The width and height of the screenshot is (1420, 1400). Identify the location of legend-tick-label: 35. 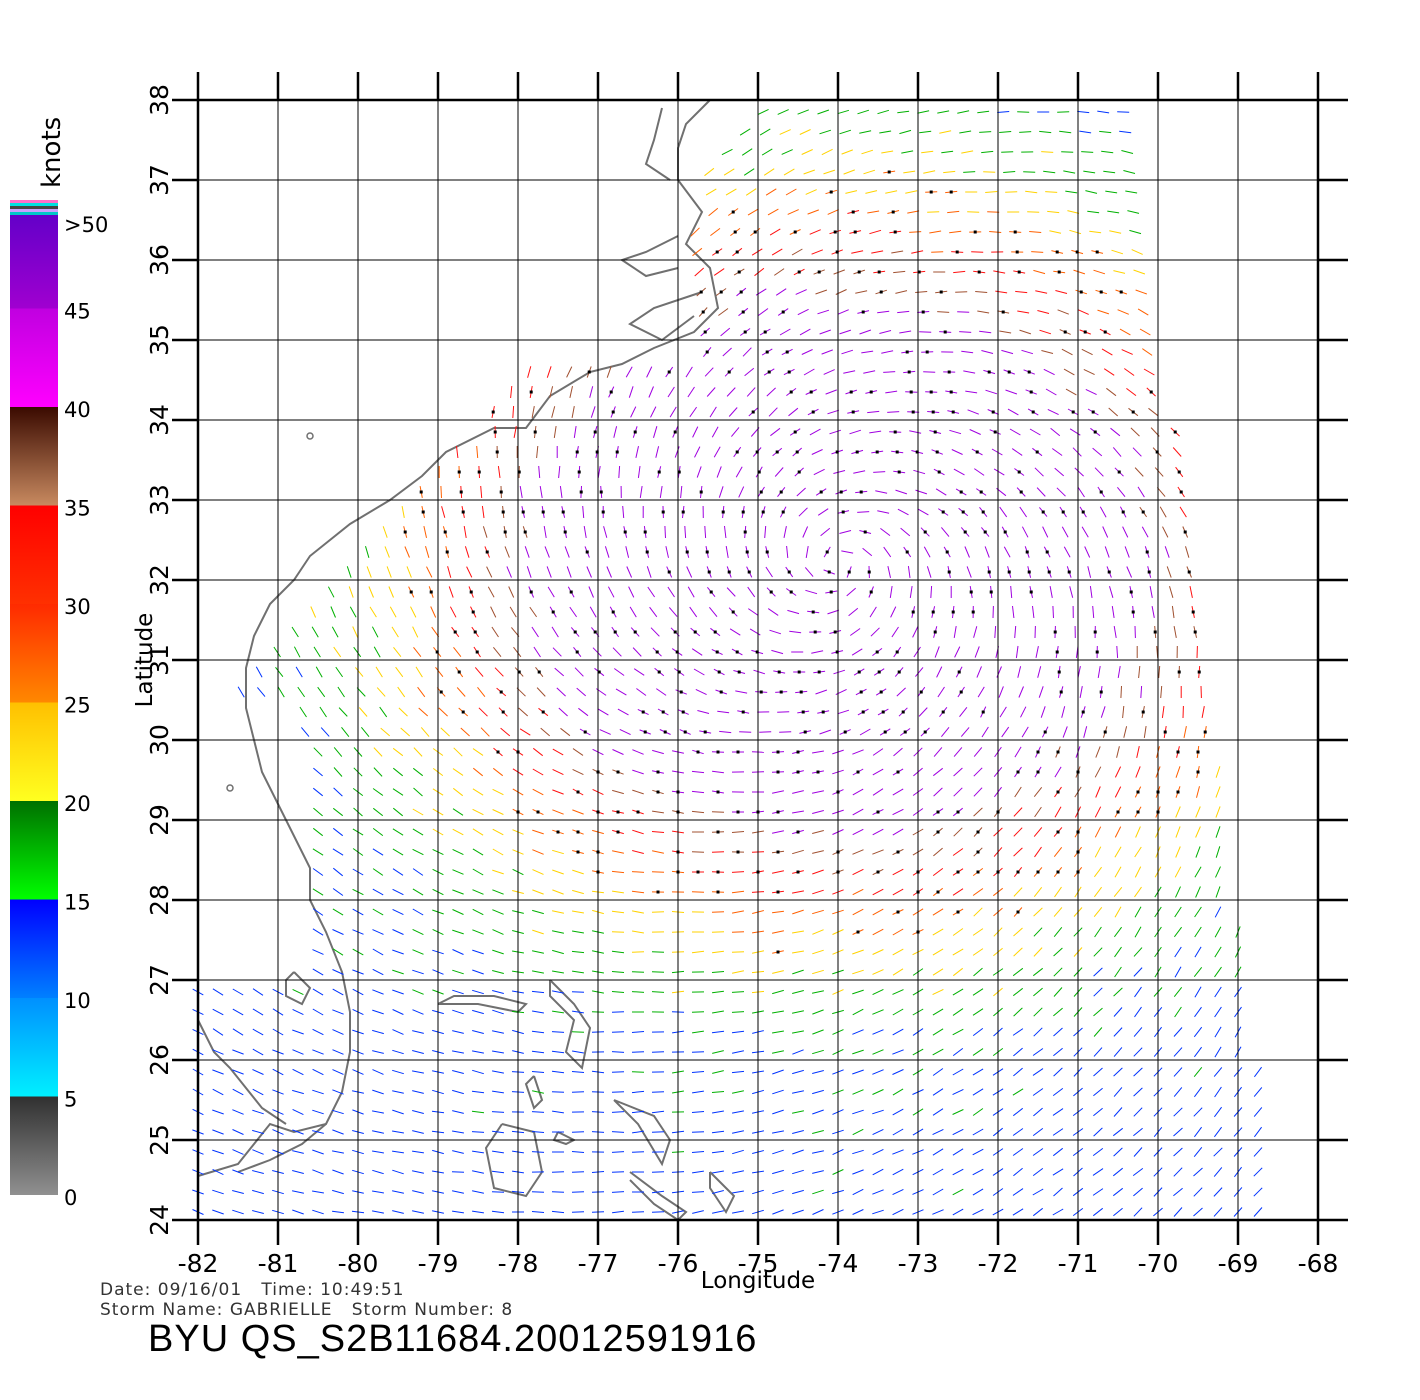
(77, 509).